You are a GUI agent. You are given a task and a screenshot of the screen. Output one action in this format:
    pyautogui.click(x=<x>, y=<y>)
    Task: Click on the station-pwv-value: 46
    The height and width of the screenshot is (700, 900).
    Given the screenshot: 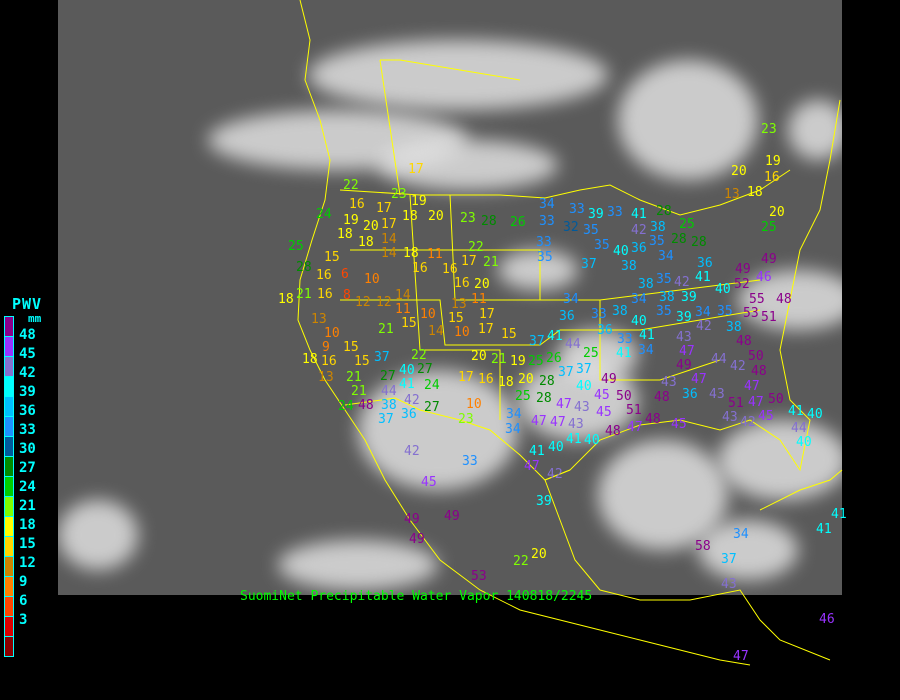 What is the action you would take?
    pyautogui.click(x=764, y=277)
    